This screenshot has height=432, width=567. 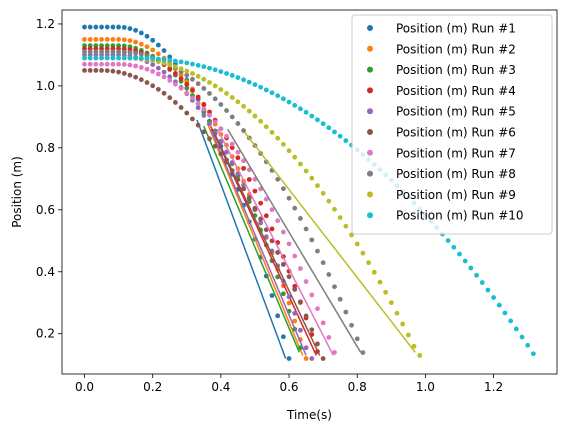 What do you see at coordinates (425, 387) in the screenshot?
I see `x-tick-label: 1.0` at bounding box center [425, 387].